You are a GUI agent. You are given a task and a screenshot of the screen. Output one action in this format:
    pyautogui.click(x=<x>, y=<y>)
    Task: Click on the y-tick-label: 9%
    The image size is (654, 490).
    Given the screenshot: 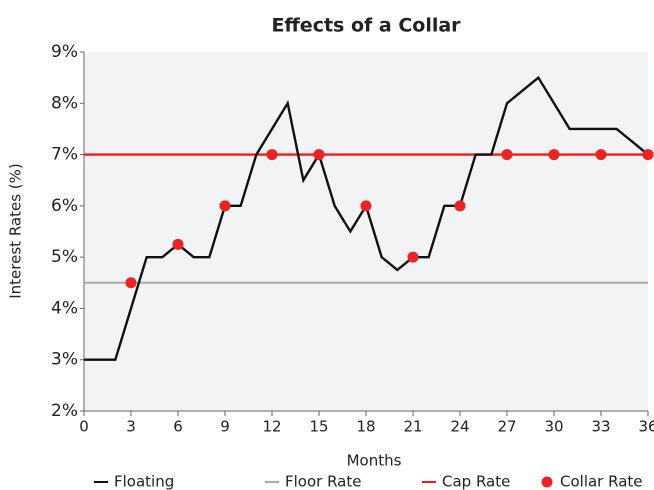 What is the action you would take?
    pyautogui.click(x=64, y=52)
    